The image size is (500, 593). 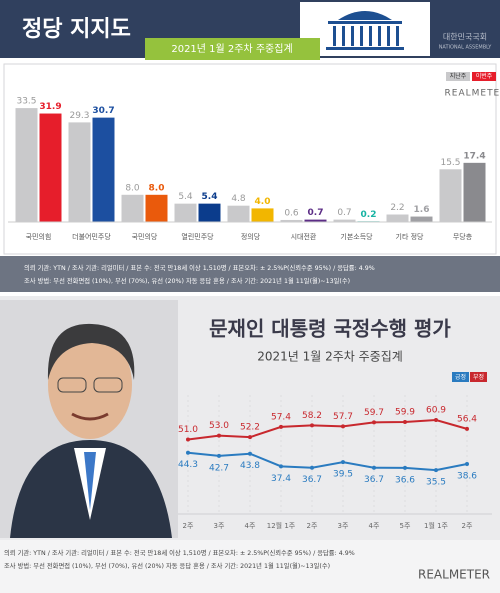 What do you see at coordinates (374, 413) in the screenshot?
I see `value-label: 59.7` at bounding box center [374, 413].